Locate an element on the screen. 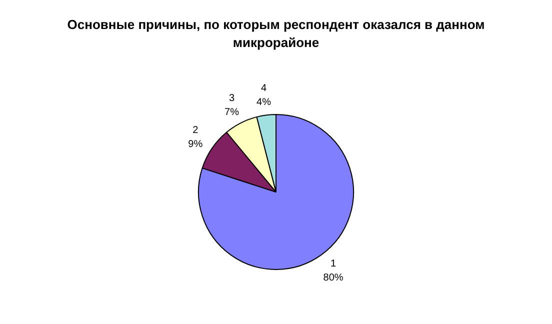 The image size is (552, 324). slice-label: 3 is located at coordinates (231, 98).